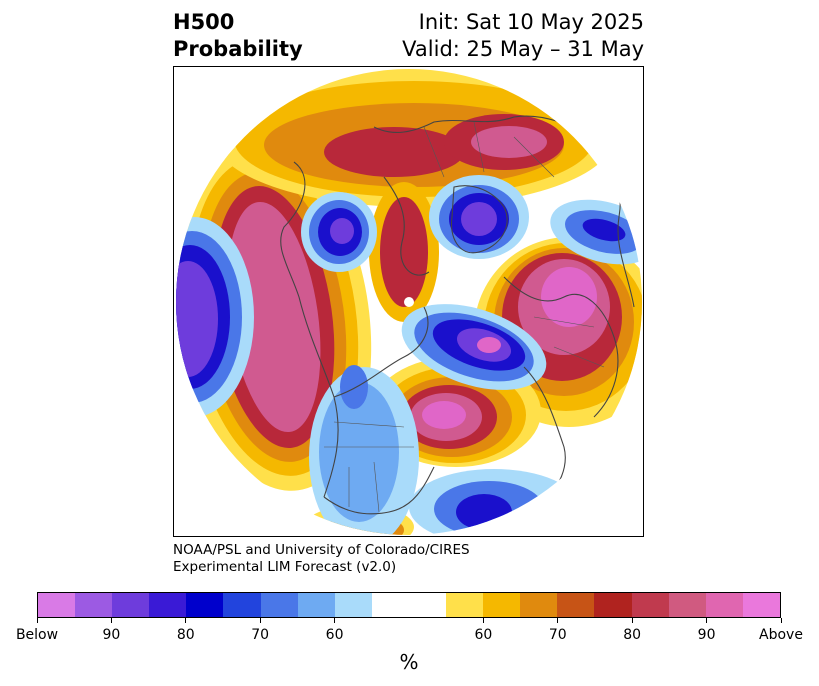  I want to click on credit-line-2: Experimental LIM Forecast (v2.0), so click(285, 567).